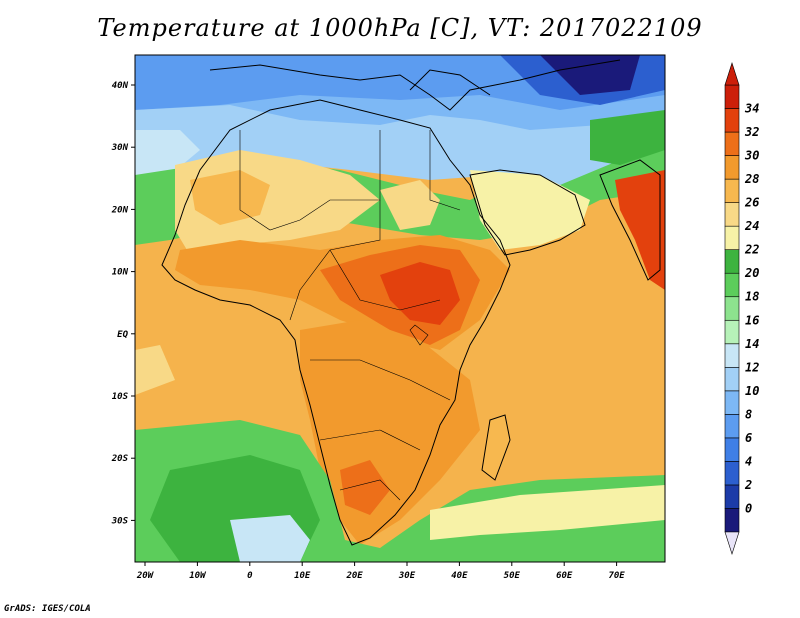  What do you see at coordinates (120, 459) in the screenshot?
I see `lat-label: 20S` at bounding box center [120, 459].